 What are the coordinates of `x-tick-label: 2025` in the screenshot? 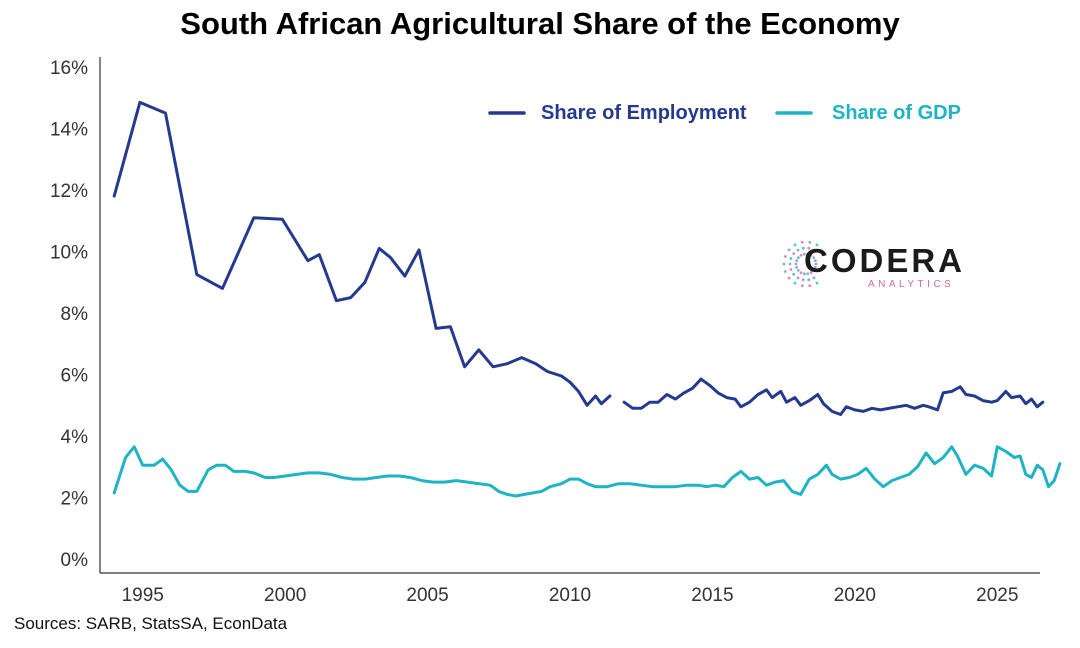 It's located at (997, 595).